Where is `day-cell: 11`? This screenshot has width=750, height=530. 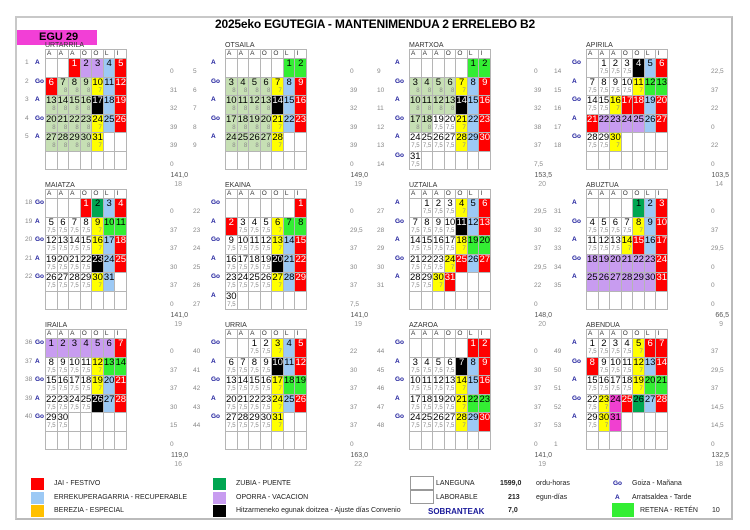 day-cell: 11 is located at coordinates (254, 240).